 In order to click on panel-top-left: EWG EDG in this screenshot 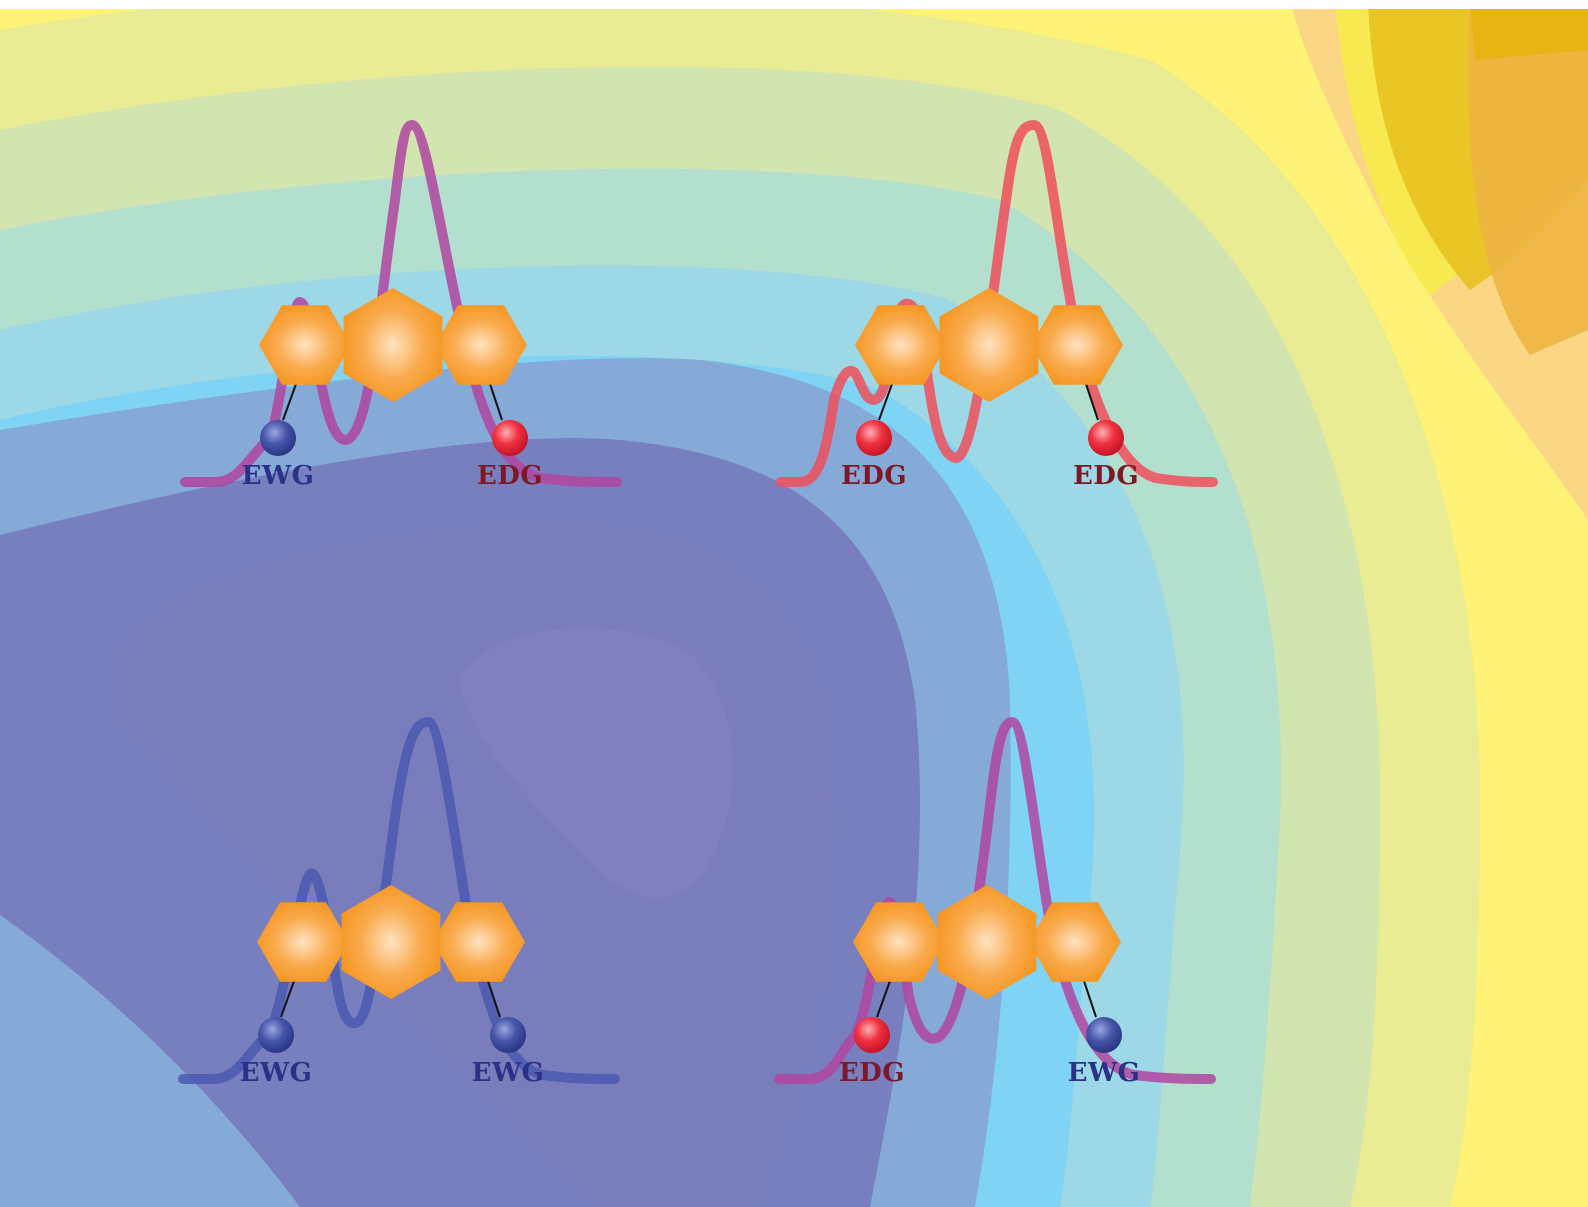, I will do `click(401, 305)`.